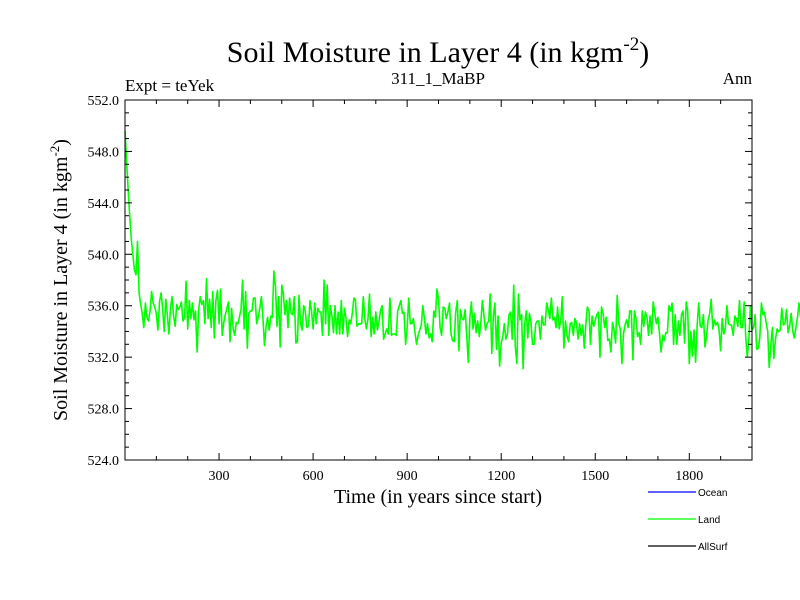  What do you see at coordinates (688, 520) in the screenshot?
I see `legend: Ocean Land AllSurf` at bounding box center [688, 520].